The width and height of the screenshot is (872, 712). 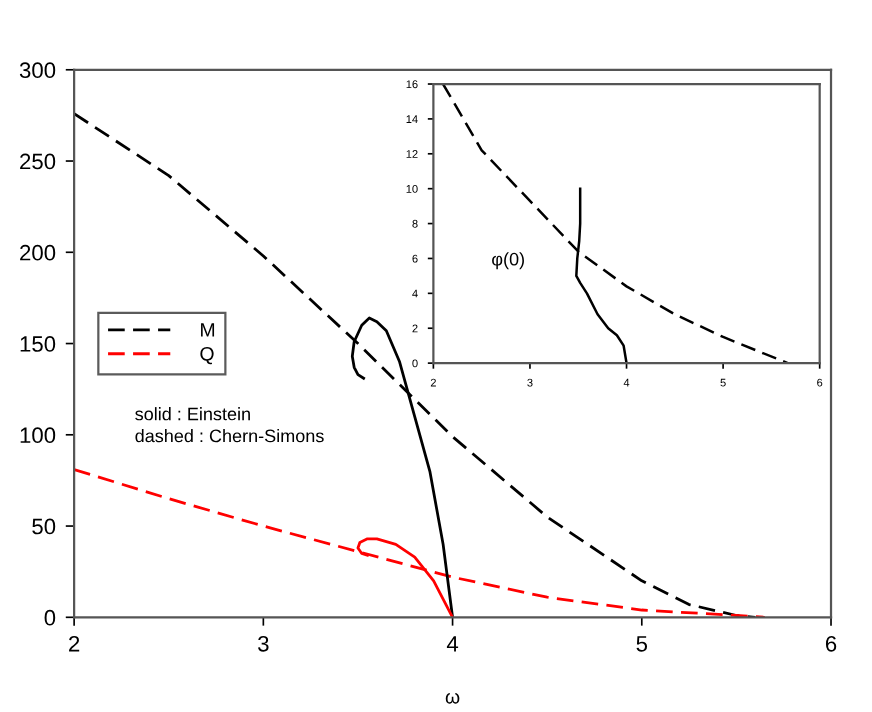 What do you see at coordinates (50, 617) in the screenshot?
I see `y-tick-label: 0` at bounding box center [50, 617].